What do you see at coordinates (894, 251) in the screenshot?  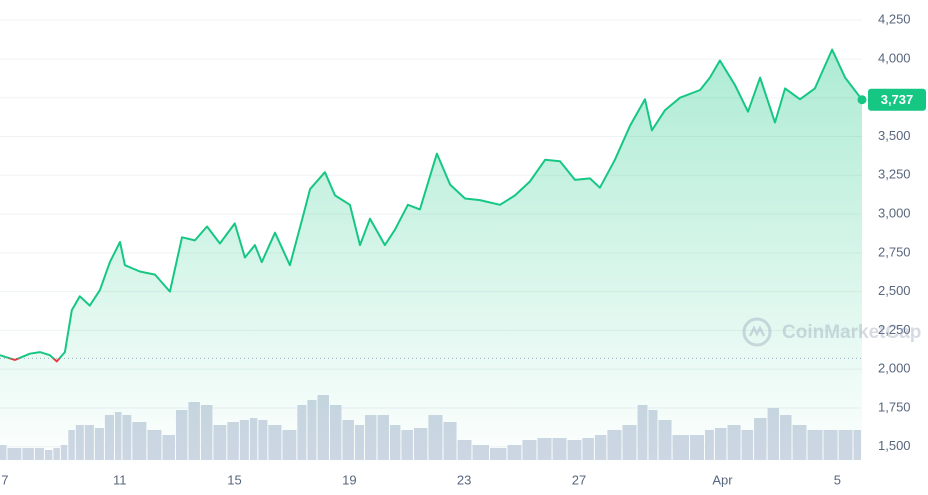 I see `y-tick-label: 2,750` at bounding box center [894, 251].